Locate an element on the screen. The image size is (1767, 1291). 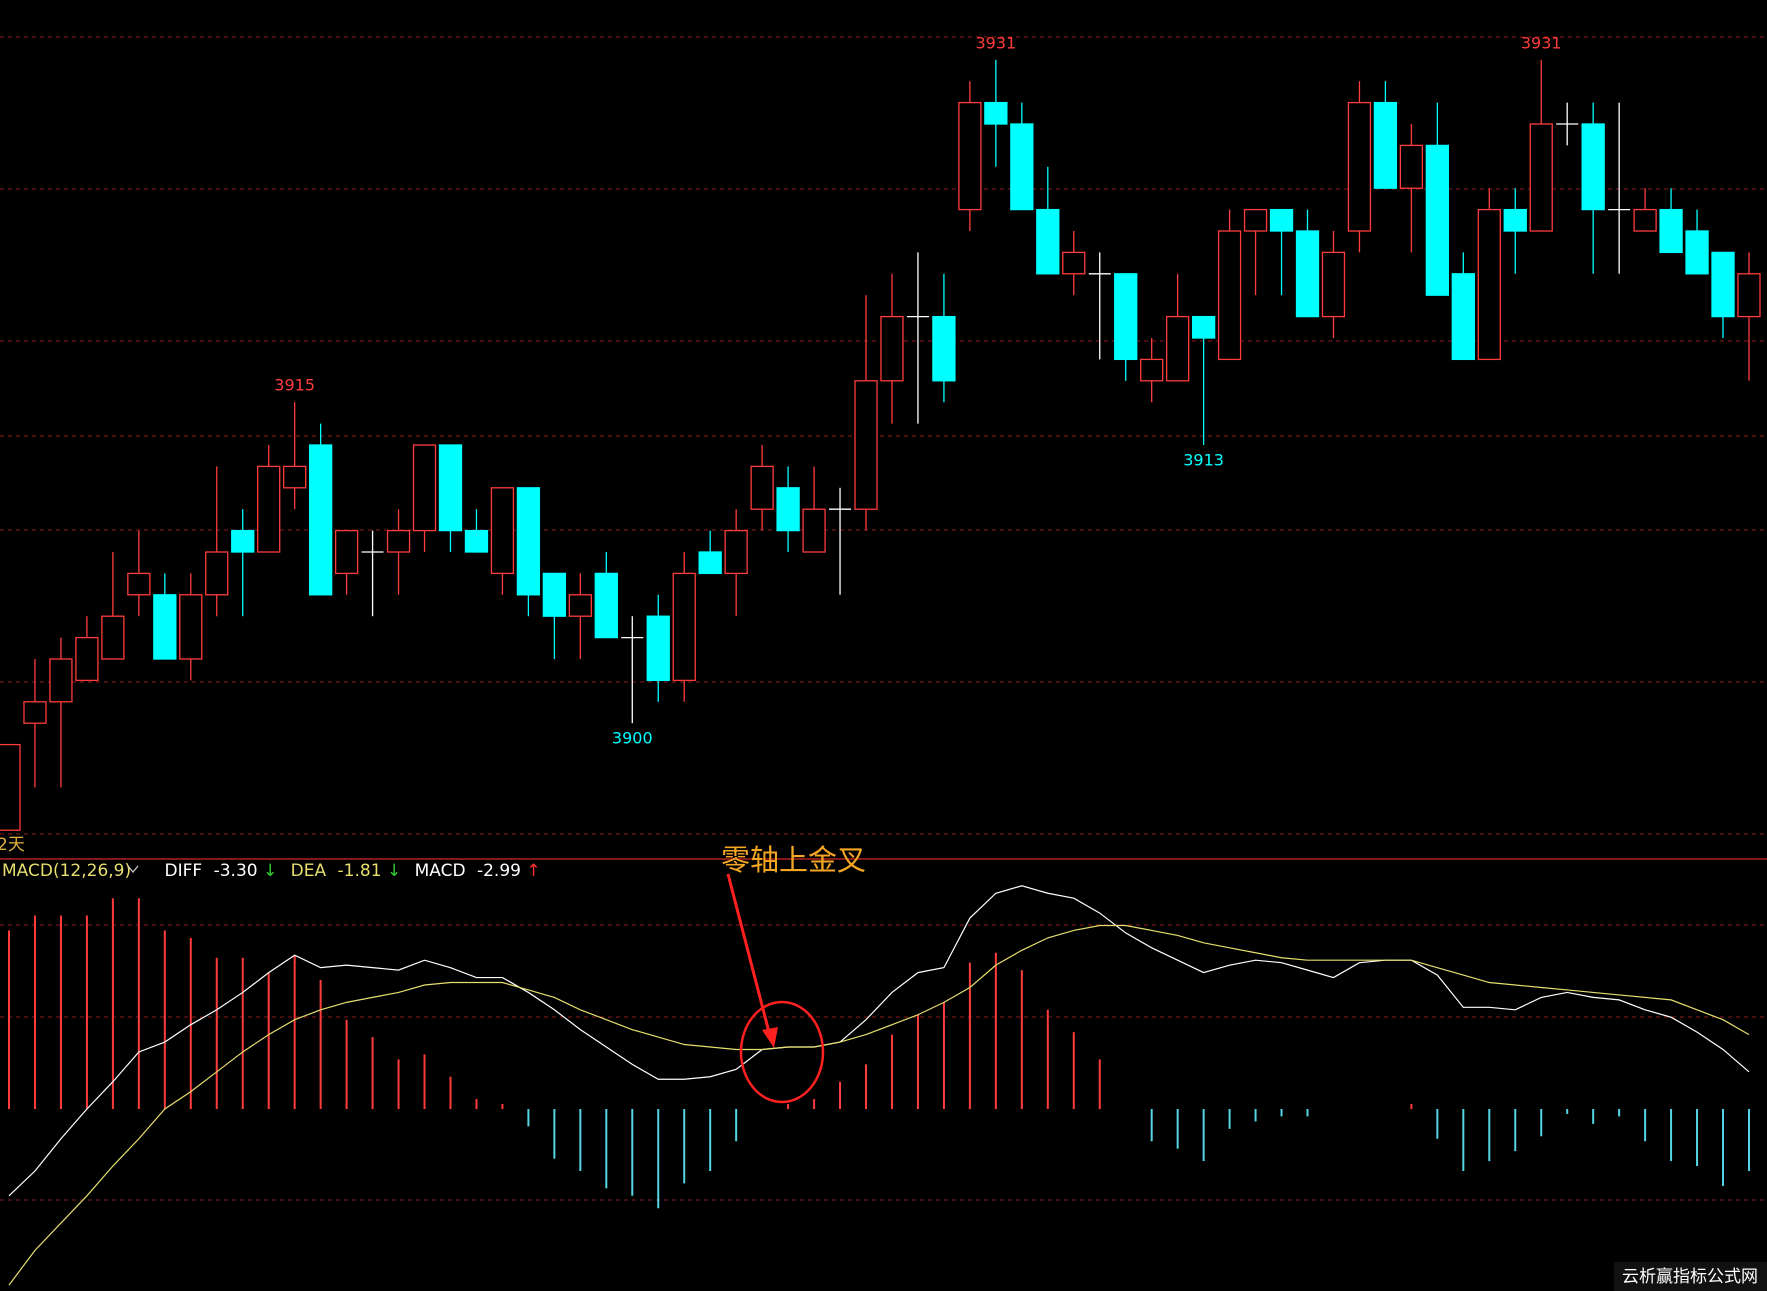
watermark-box is located at coordinates (1690, 1276).